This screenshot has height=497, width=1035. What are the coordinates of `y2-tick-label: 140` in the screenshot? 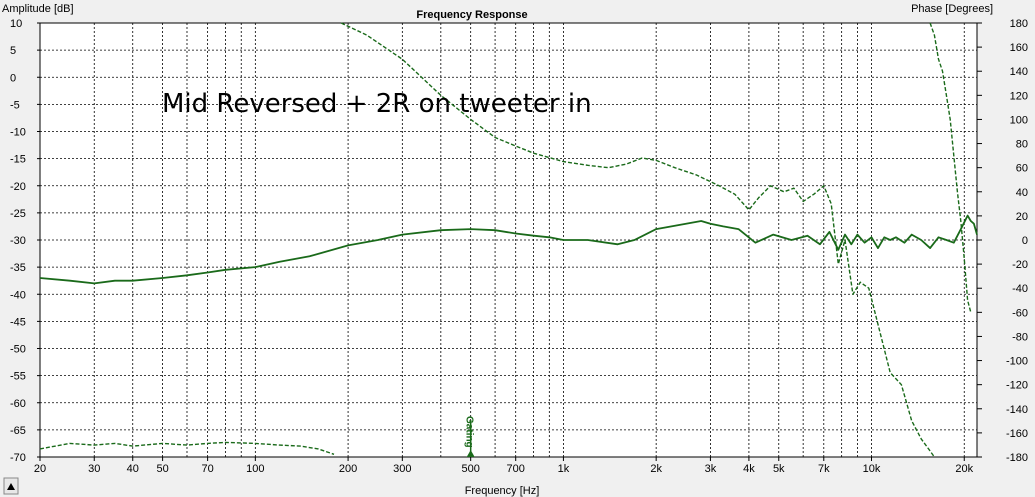 It's located at (1019, 72).